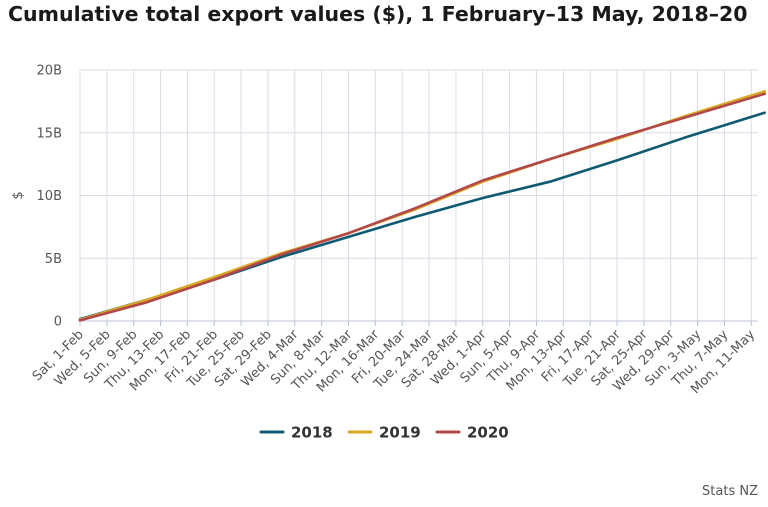 The width and height of the screenshot is (768, 507). Describe the element at coordinates (312, 433) in the screenshot. I see `legend-label-2018: 2018` at that location.